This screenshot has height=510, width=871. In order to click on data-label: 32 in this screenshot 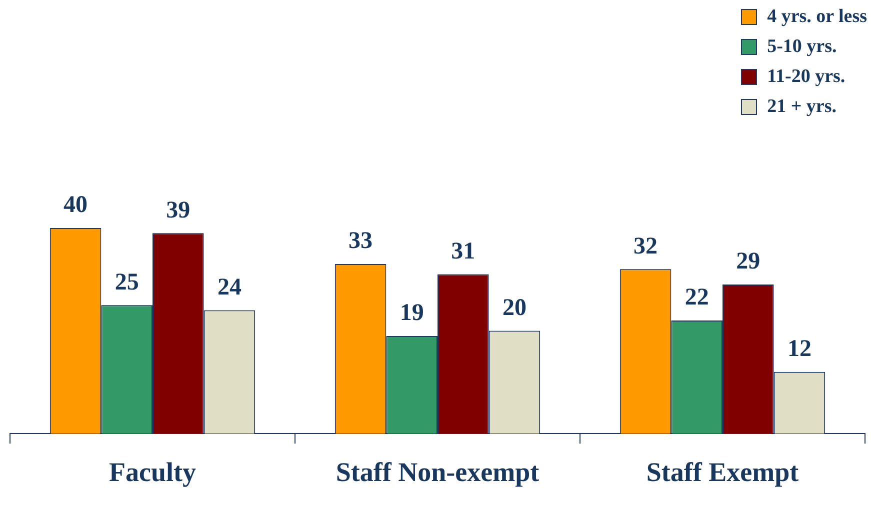, I will do `click(646, 246)`.